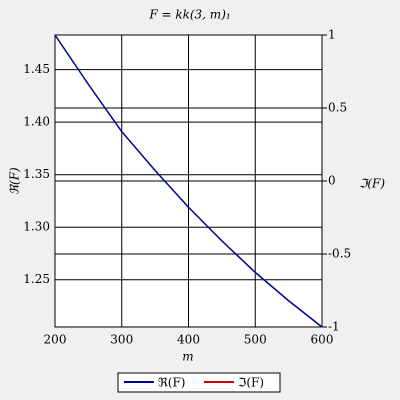 The image size is (400, 400). What do you see at coordinates (199, 382) in the screenshot?
I see `legend` at bounding box center [199, 382].